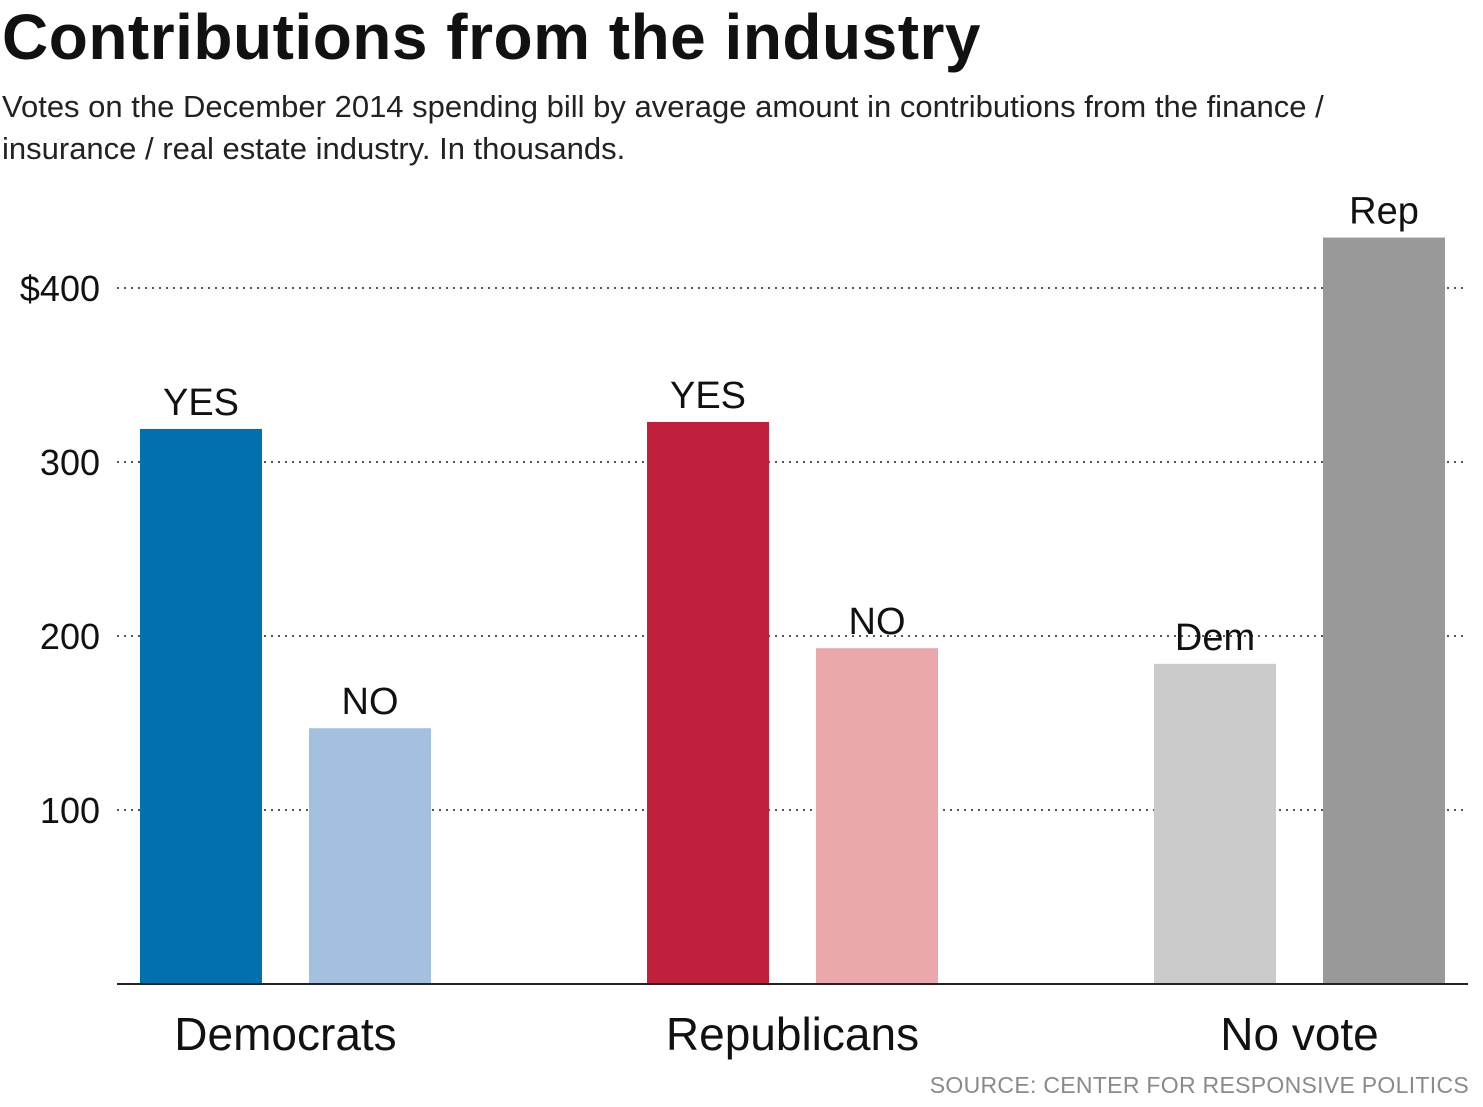 The image size is (1483, 1107). What do you see at coordinates (70, 462) in the screenshot?
I see `y-tick-label: 300` at bounding box center [70, 462].